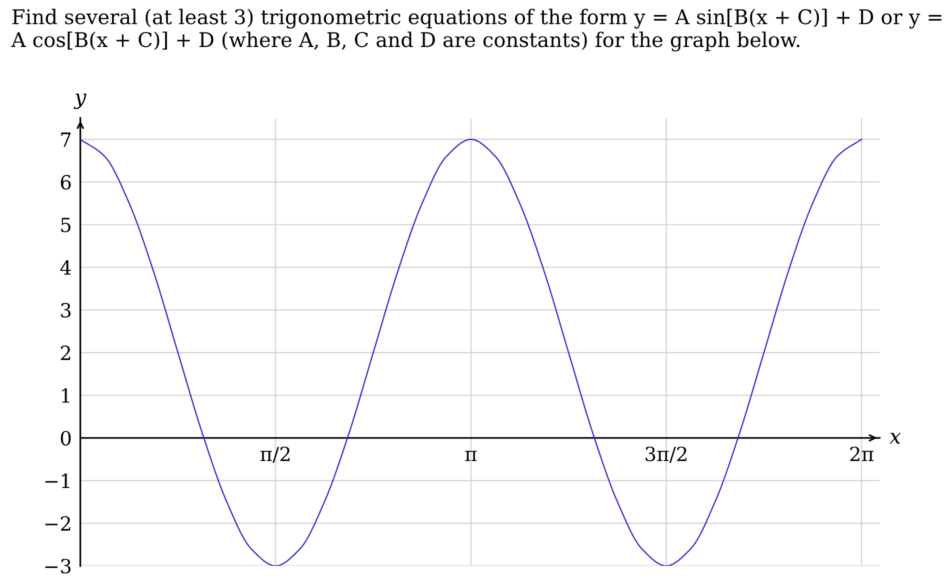 Image resolution: width=945 pixels, height=587 pixels. What do you see at coordinates (66, 267) in the screenshot?
I see `y-tick-label: 4` at bounding box center [66, 267].